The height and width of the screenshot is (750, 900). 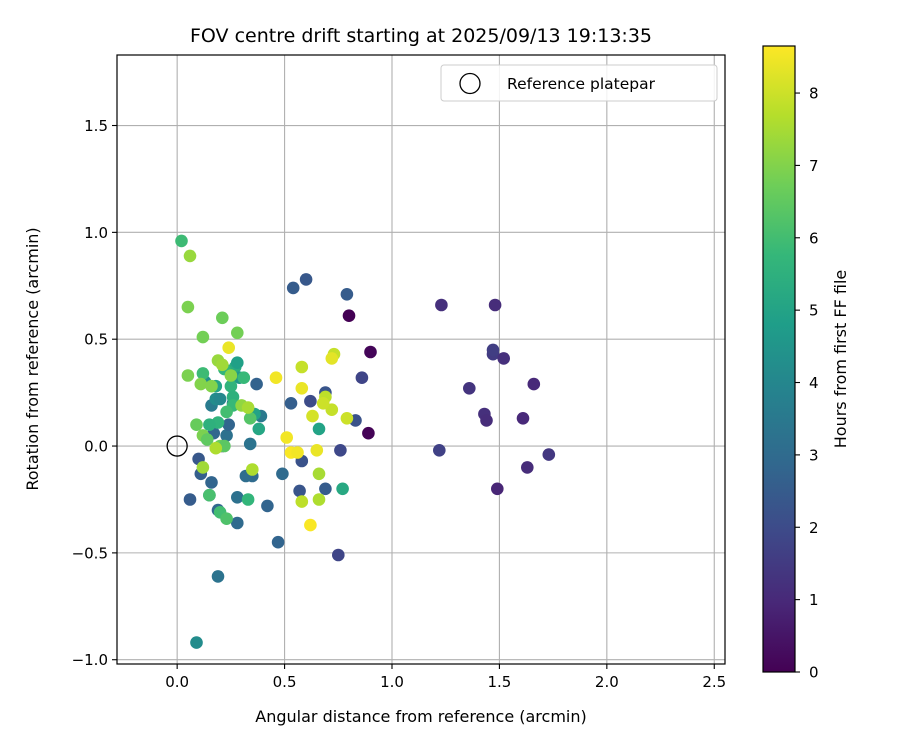 What do you see at coordinates (90, 553) in the screenshot?
I see `y-tick-label: −0.5` at bounding box center [90, 553].